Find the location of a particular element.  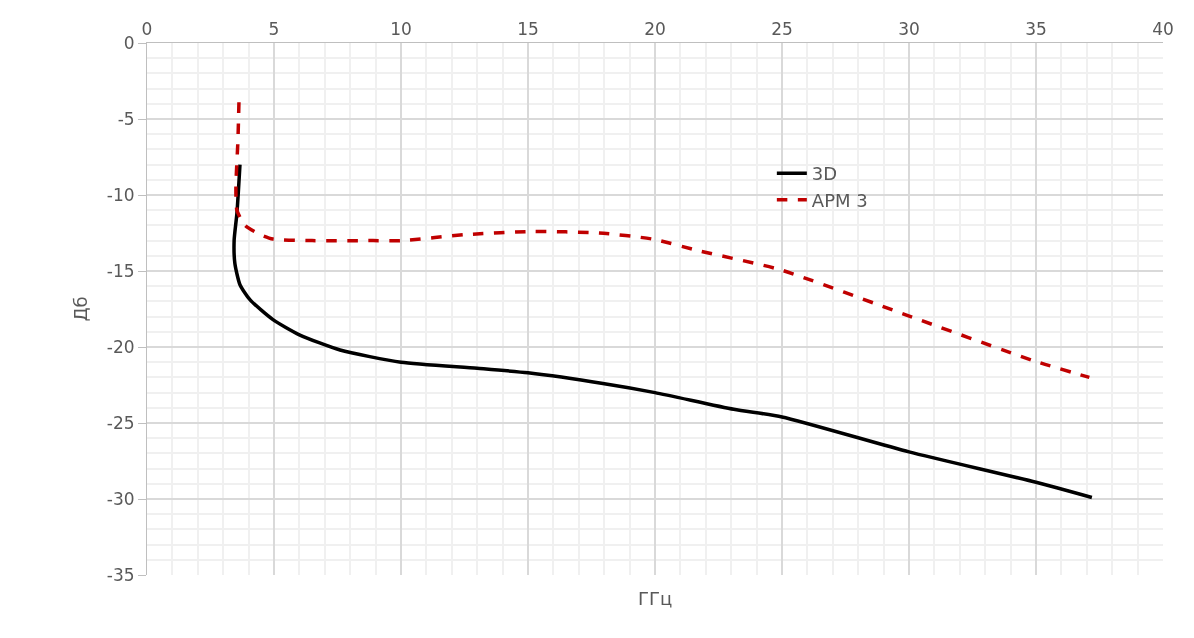

x-tick-label: 25 is located at coordinates (782, 29).